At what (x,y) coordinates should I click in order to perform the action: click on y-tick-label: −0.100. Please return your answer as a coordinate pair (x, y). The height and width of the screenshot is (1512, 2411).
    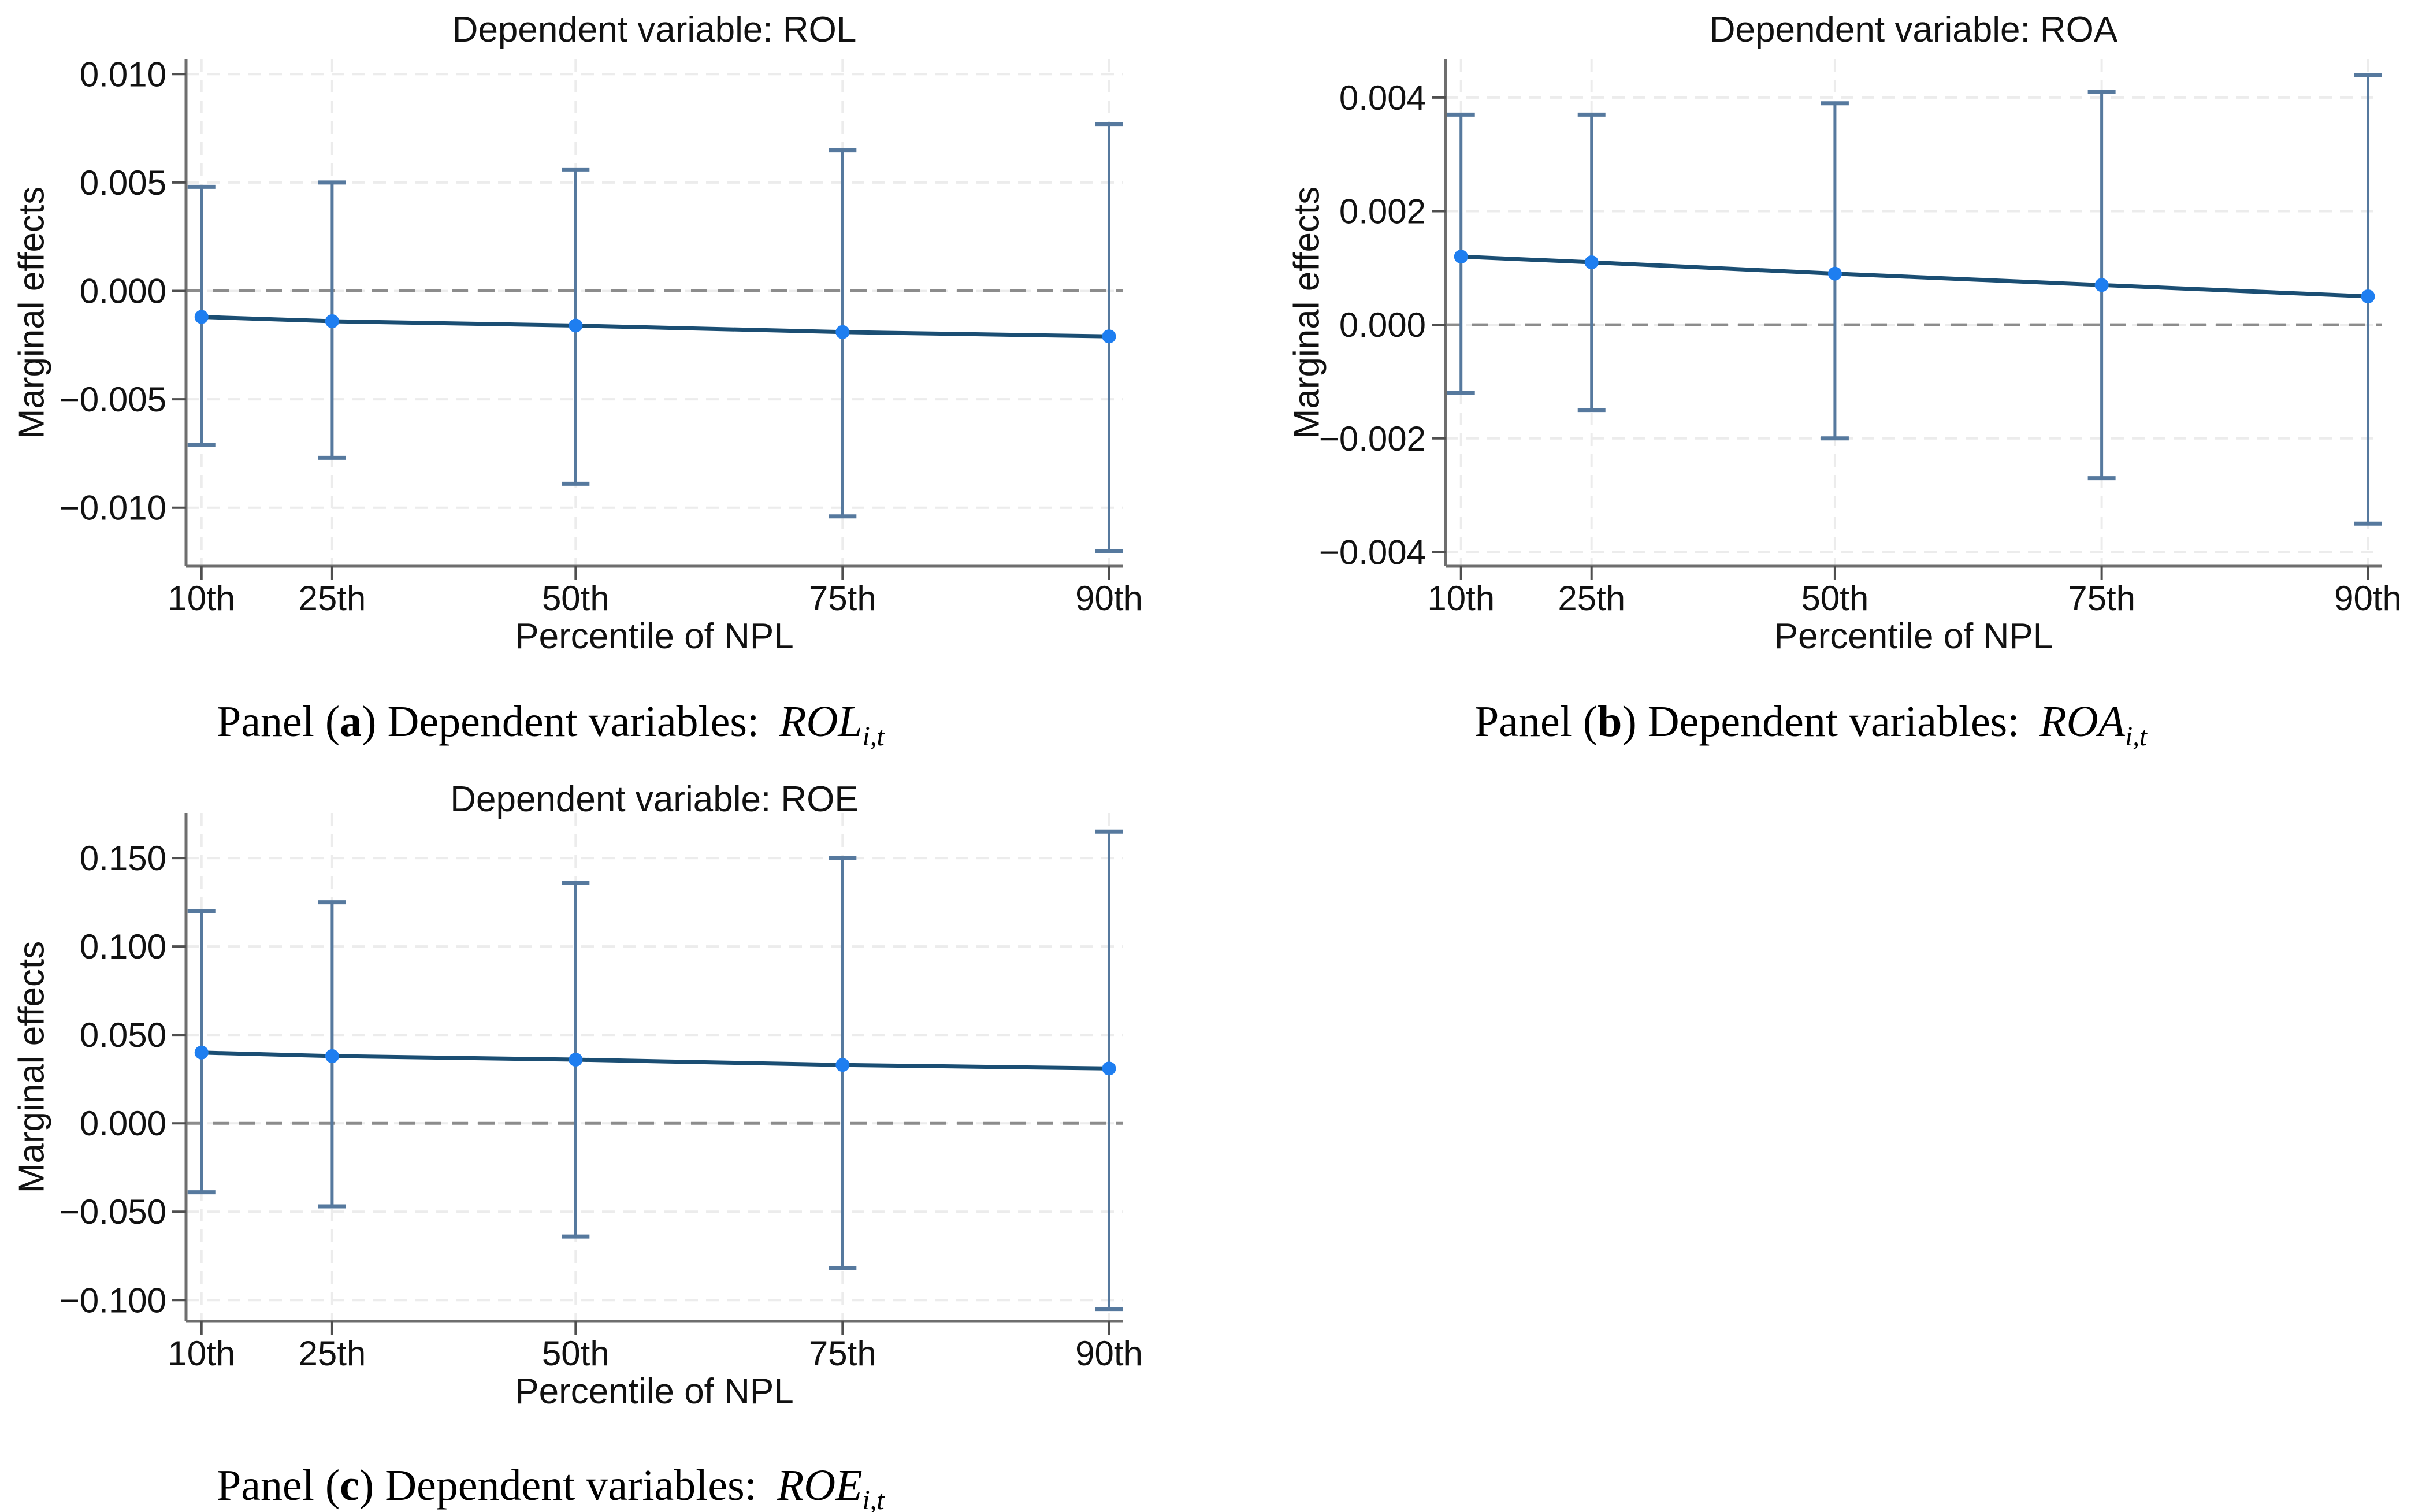
    Looking at the image, I should click on (113, 1300).